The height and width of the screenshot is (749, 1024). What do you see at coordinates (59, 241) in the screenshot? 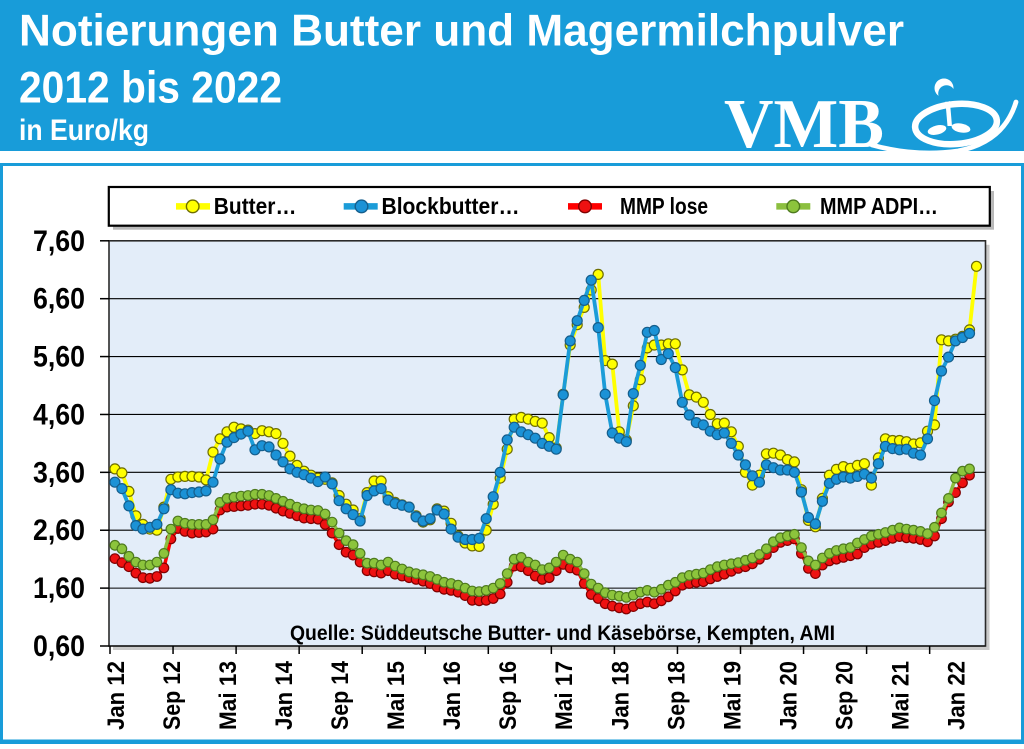
I see `svg-text: 7,60` at bounding box center [59, 241].